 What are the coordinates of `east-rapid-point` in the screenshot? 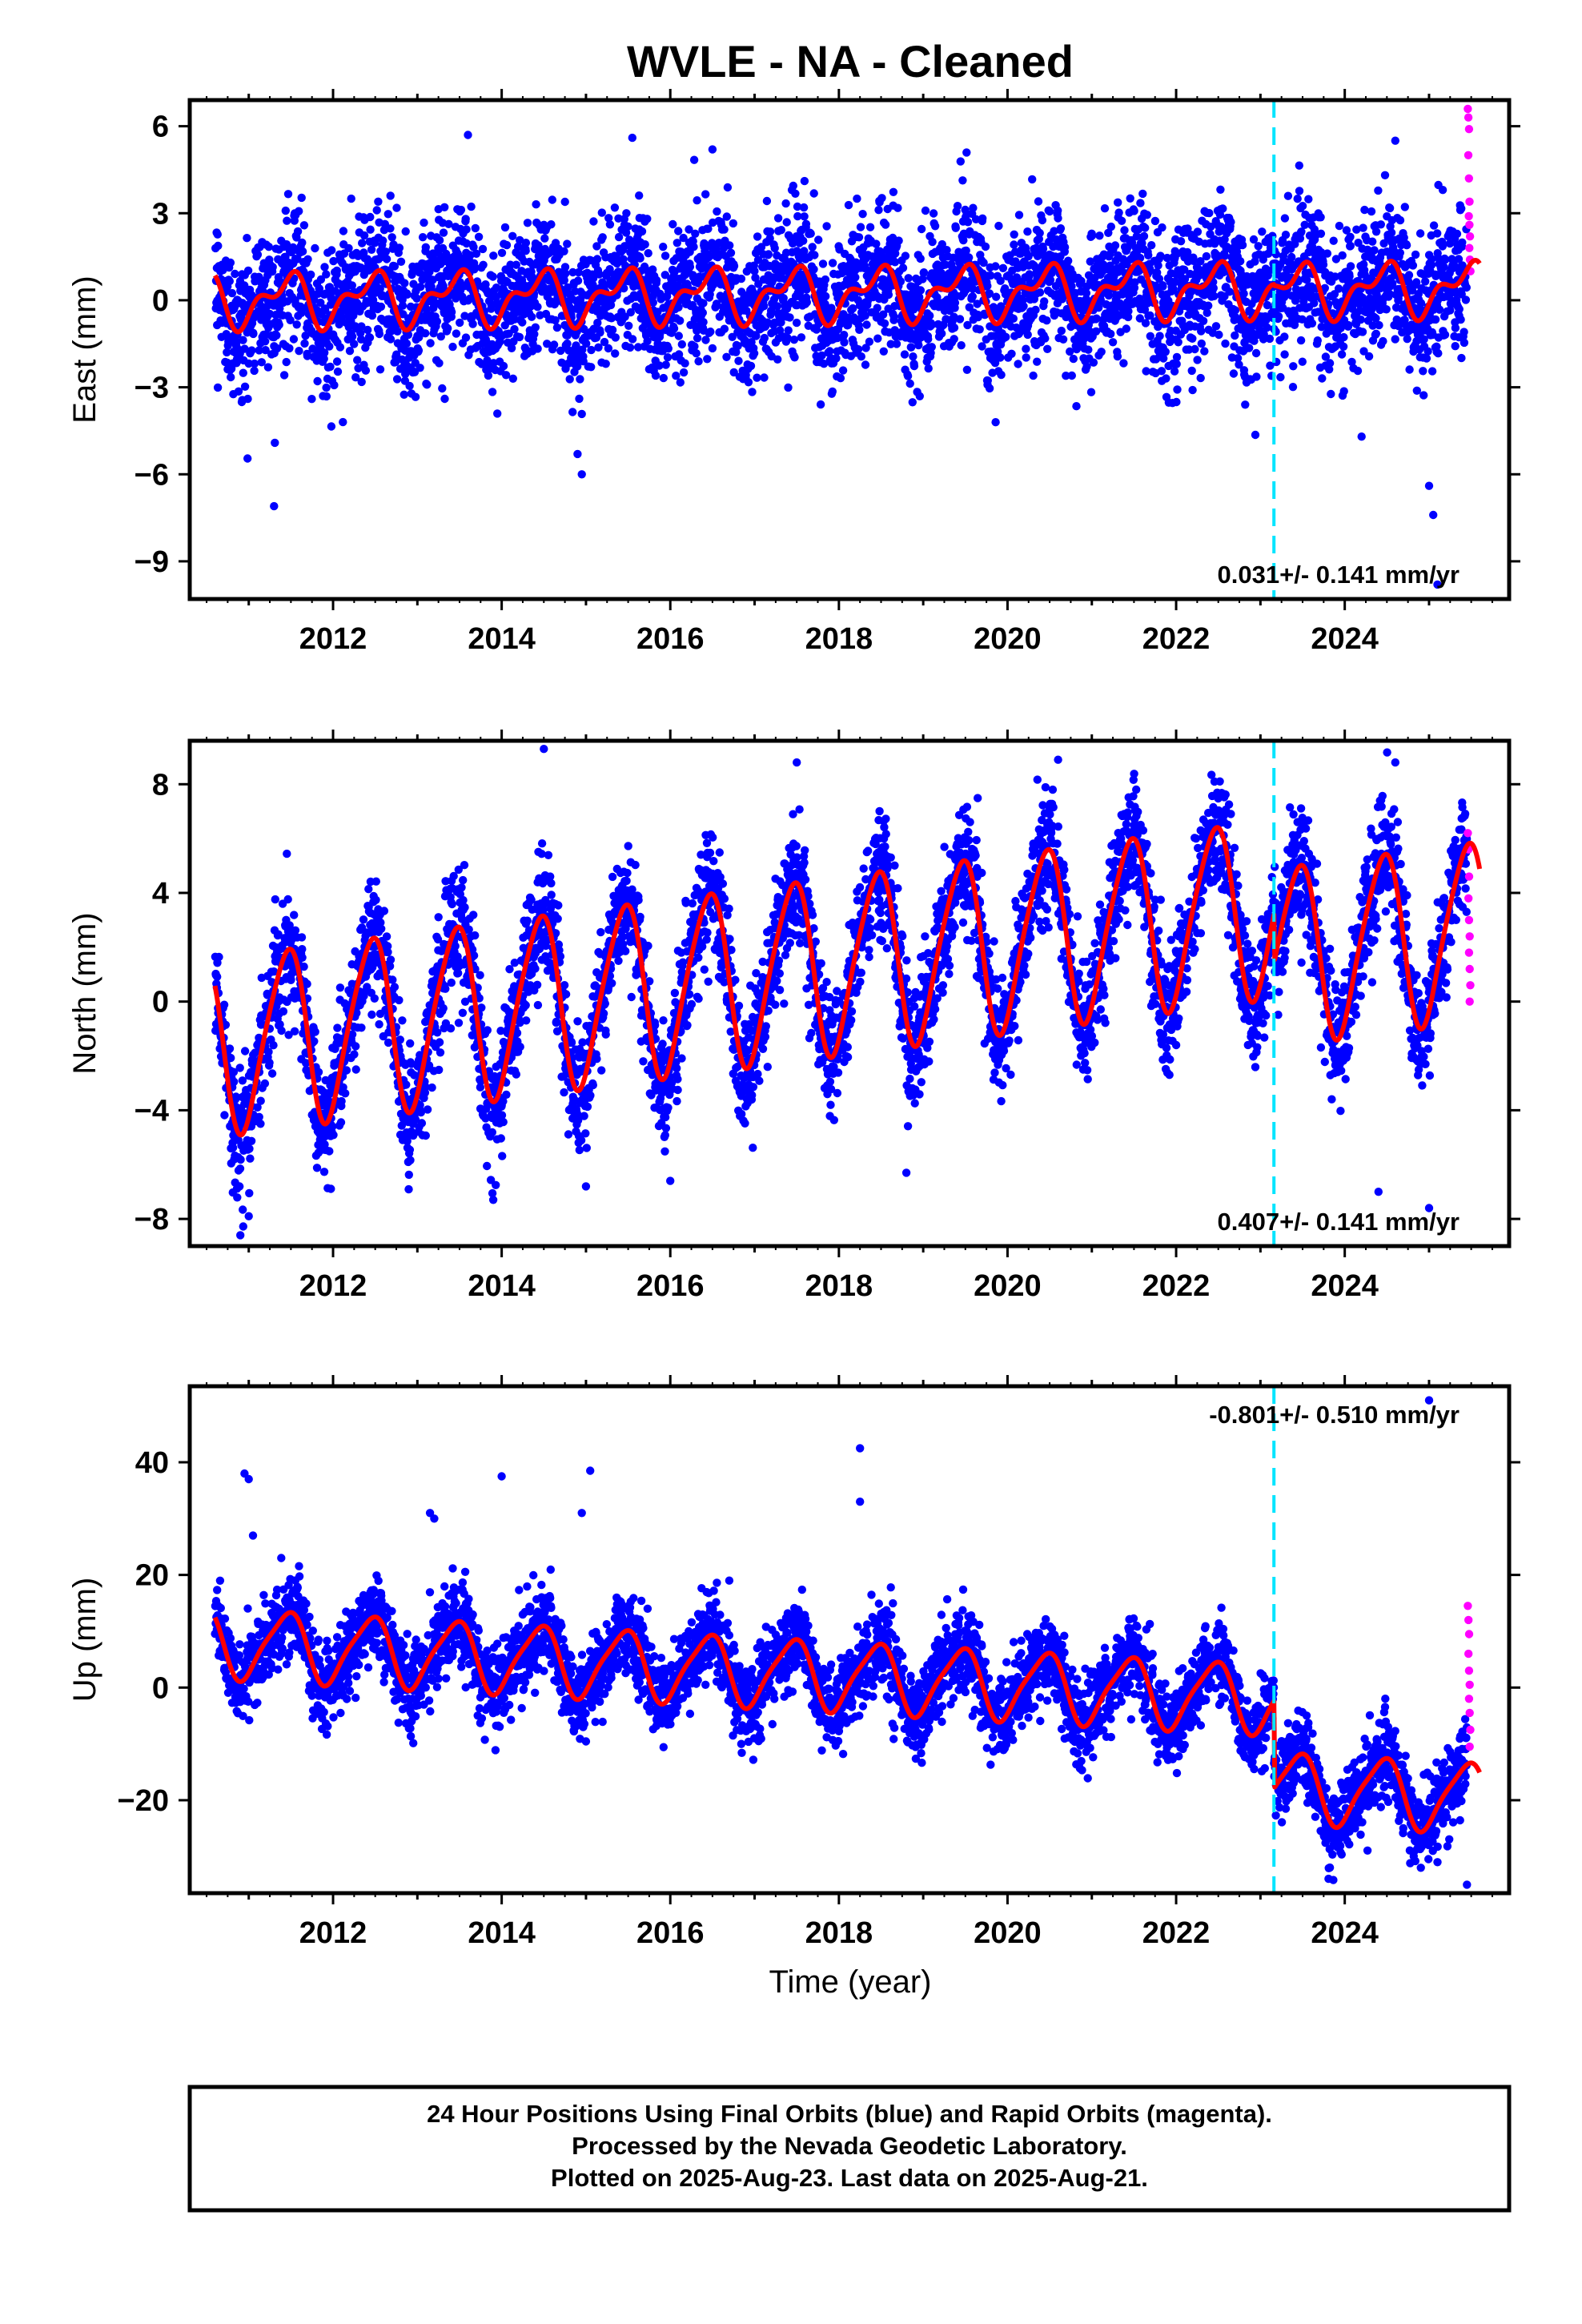 It's located at (1468, 155).